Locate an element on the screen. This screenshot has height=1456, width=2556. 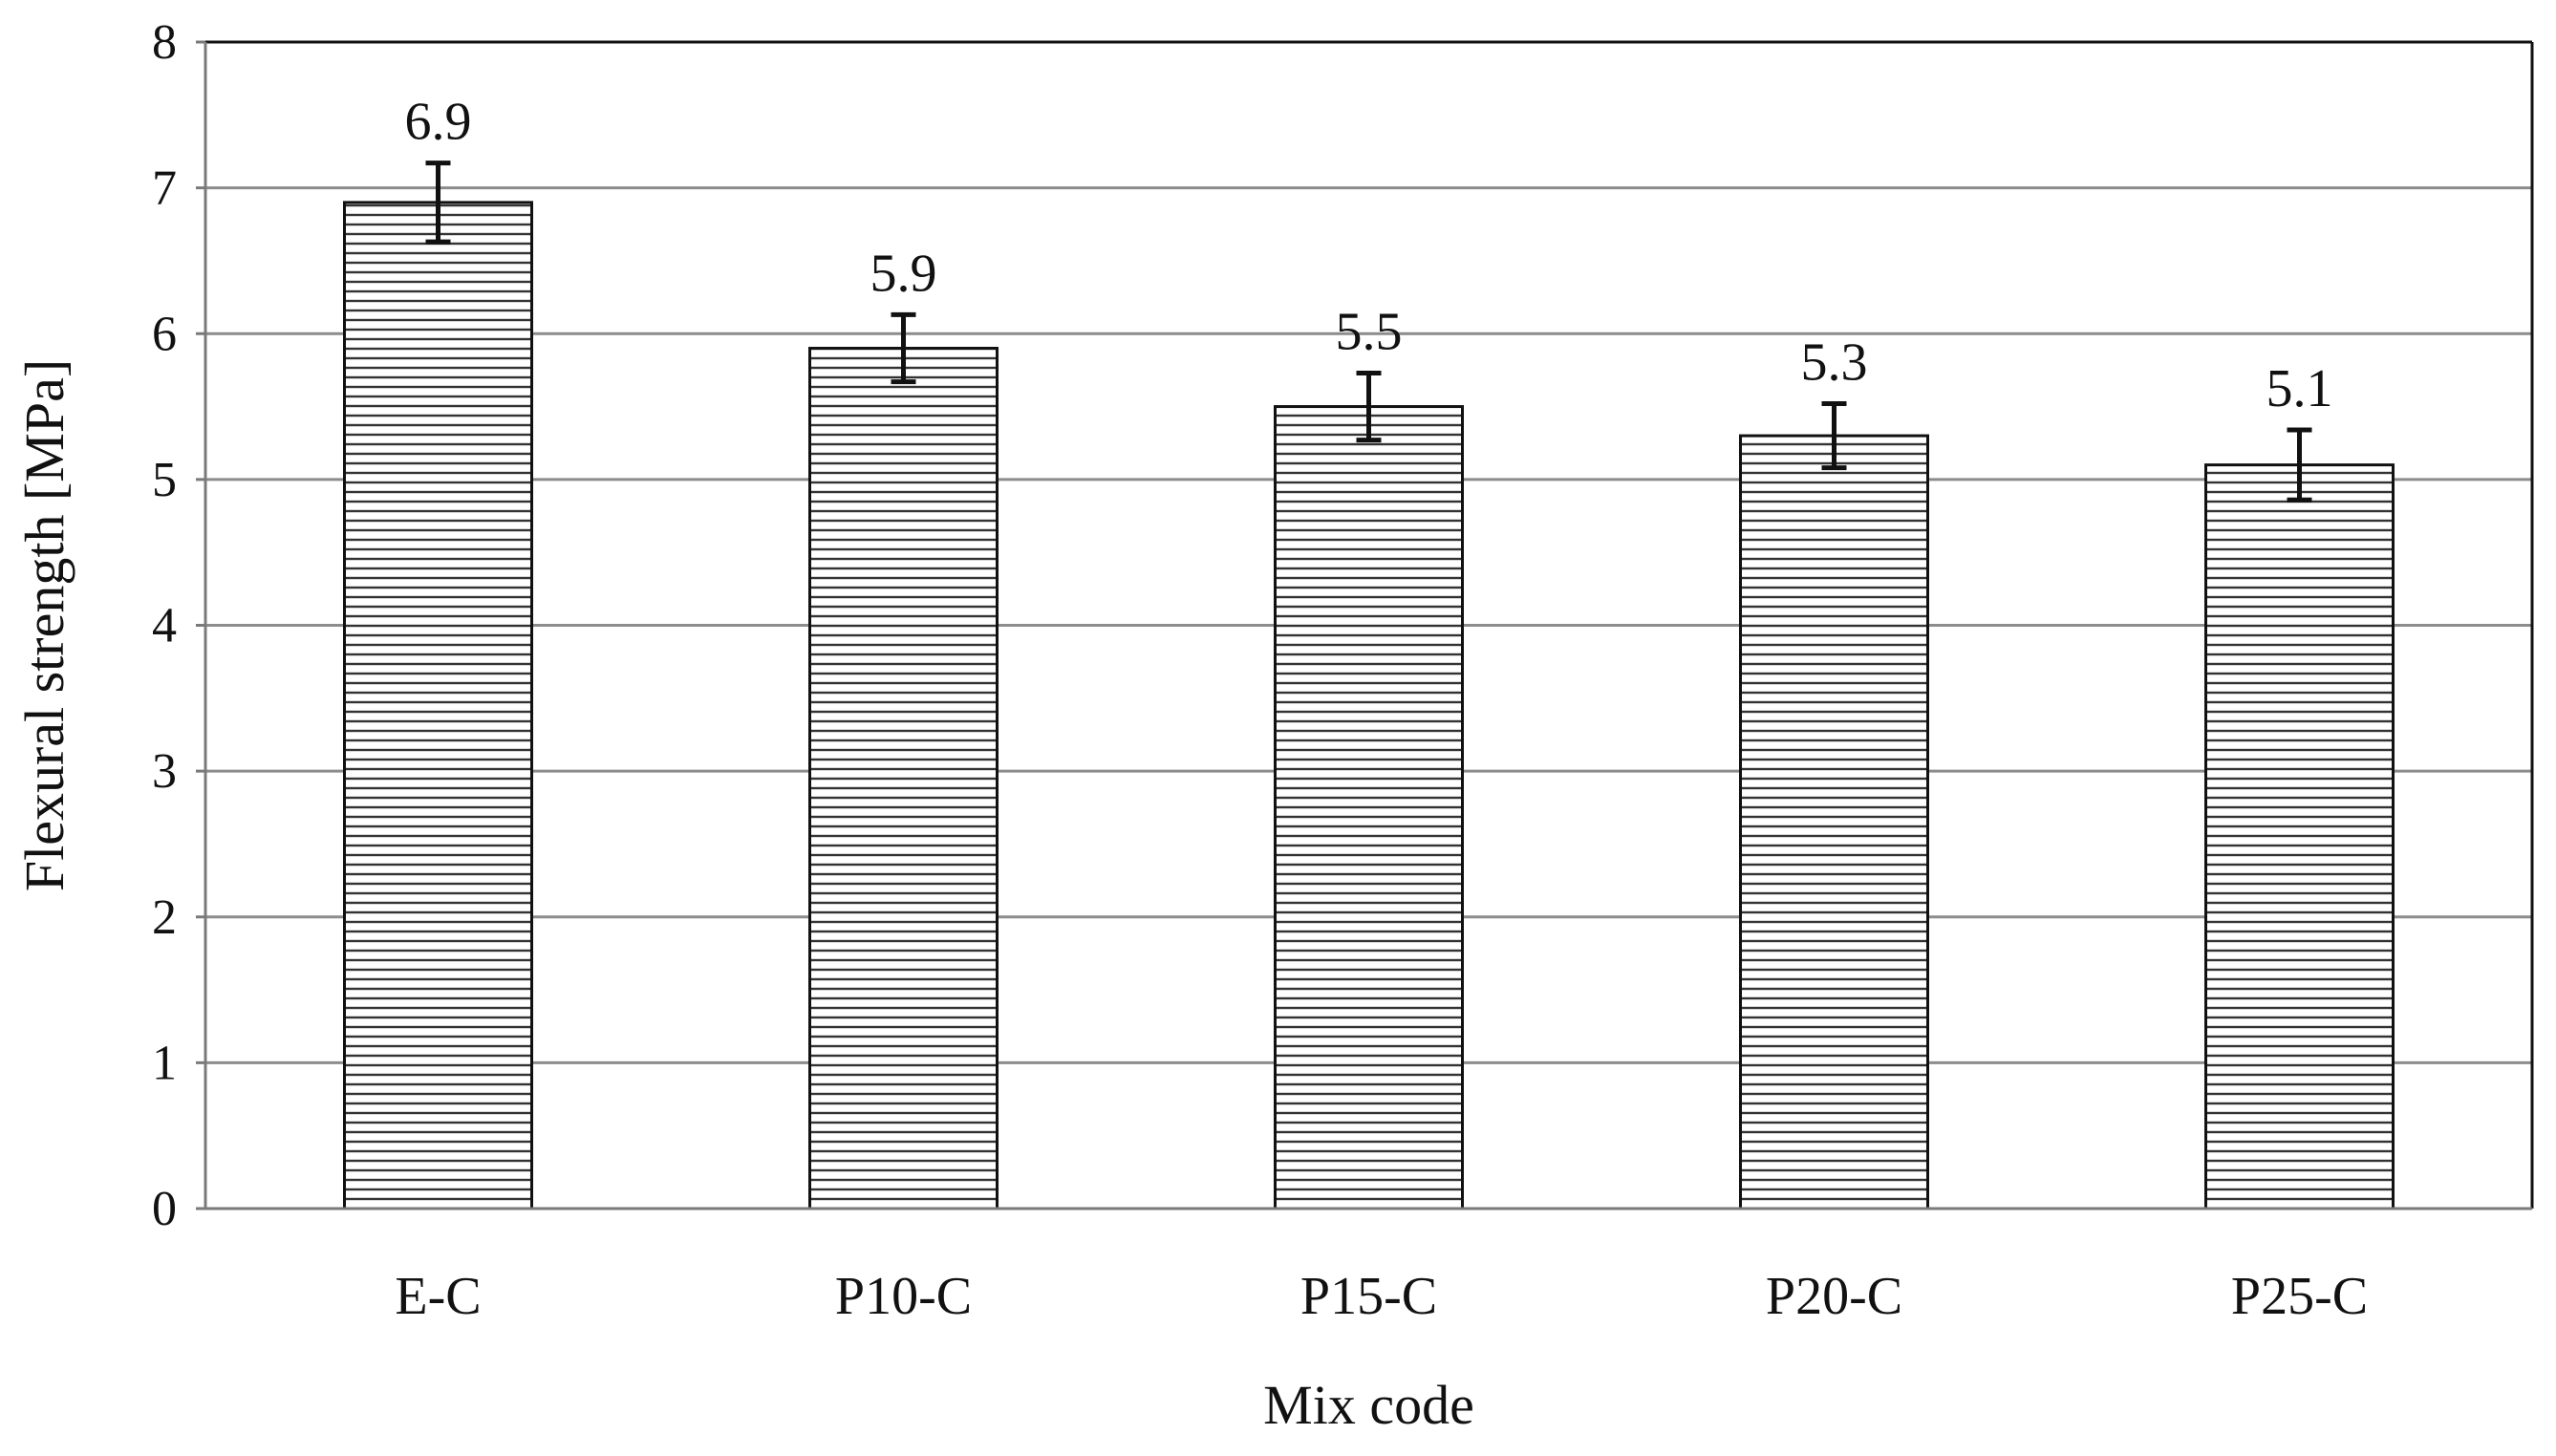
bar-p15-c is located at coordinates (1369, 808).